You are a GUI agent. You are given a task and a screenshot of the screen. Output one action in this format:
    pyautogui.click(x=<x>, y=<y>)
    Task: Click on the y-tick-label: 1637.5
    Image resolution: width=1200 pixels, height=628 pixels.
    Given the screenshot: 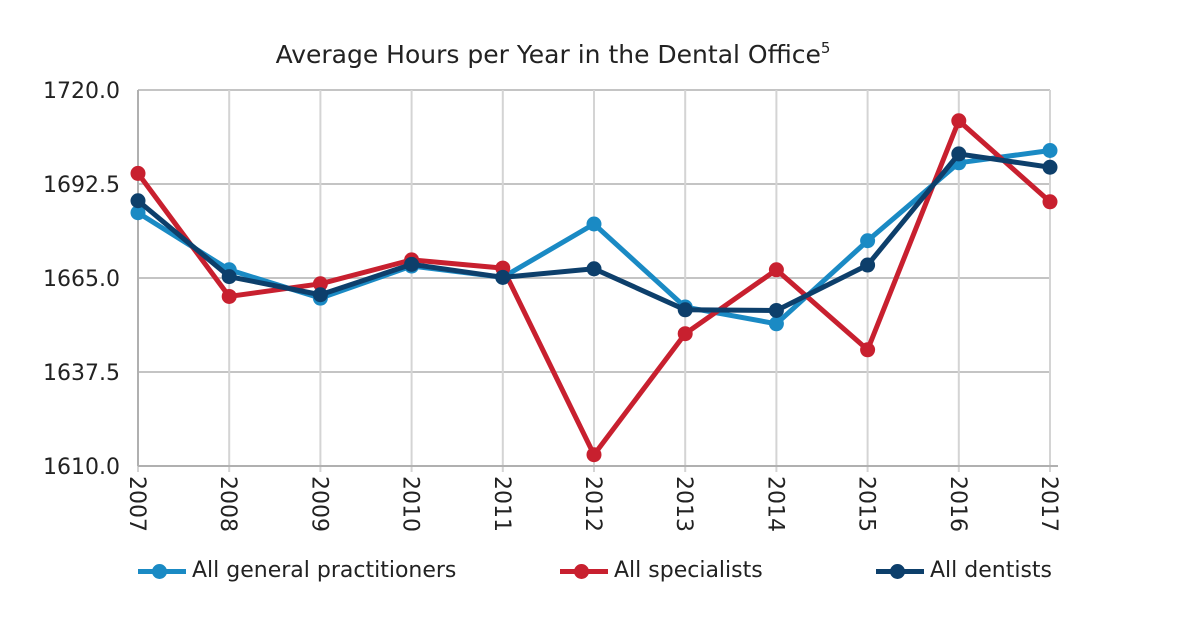 What is the action you would take?
    pyautogui.click(x=81, y=373)
    